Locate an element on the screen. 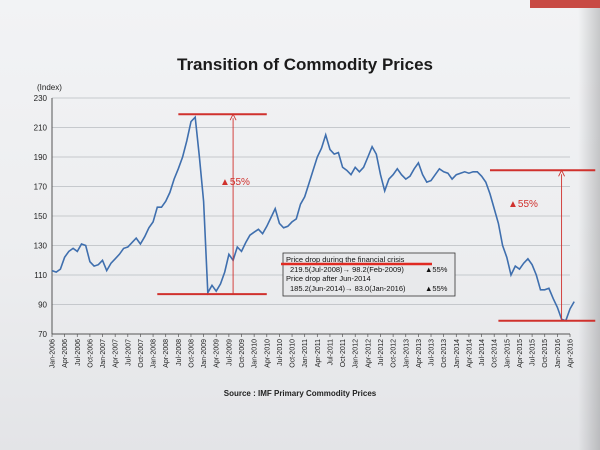 The width and height of the screenshot is (600, 450). drop-label-2014: ▲55% is located at coordinates (523, 204).